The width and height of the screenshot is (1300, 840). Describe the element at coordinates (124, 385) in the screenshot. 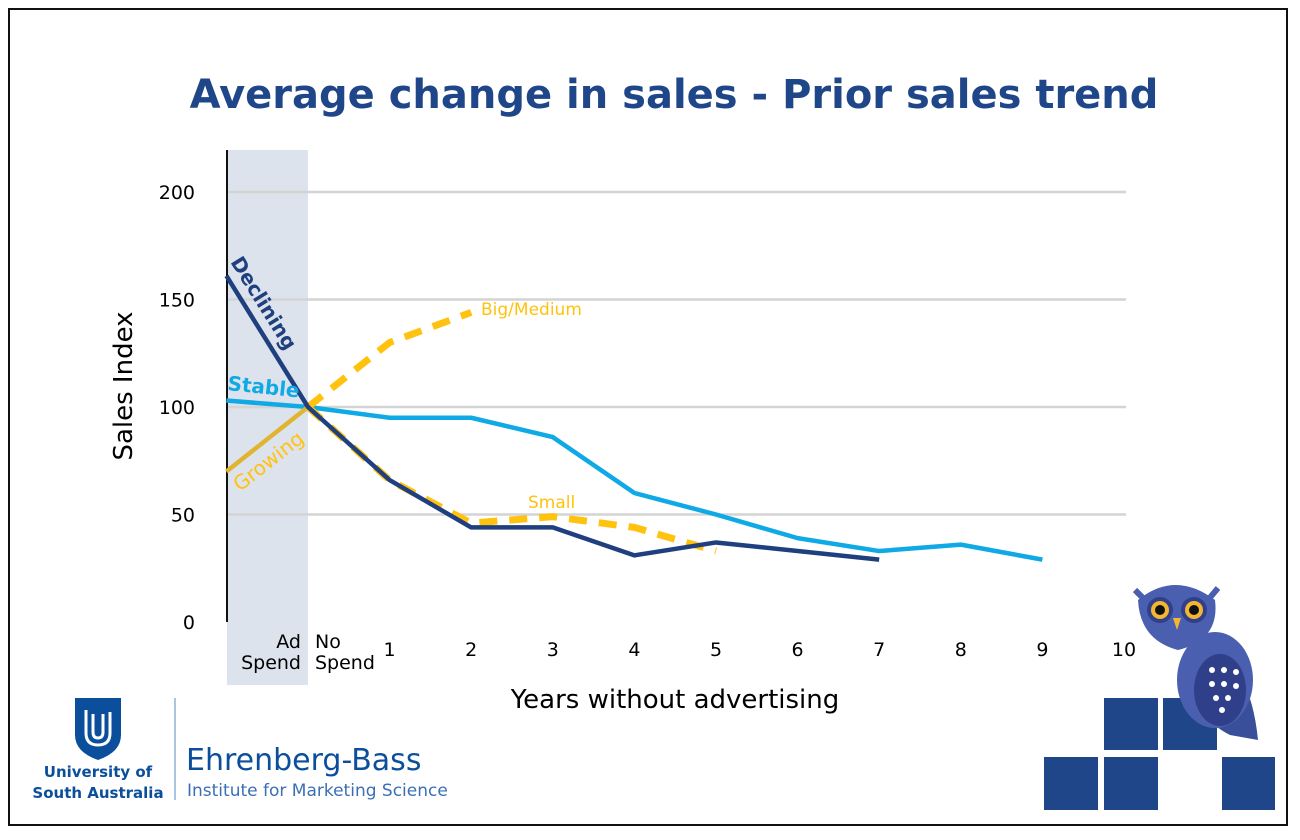

I see `y-axis-label: Sales Index` at that location.